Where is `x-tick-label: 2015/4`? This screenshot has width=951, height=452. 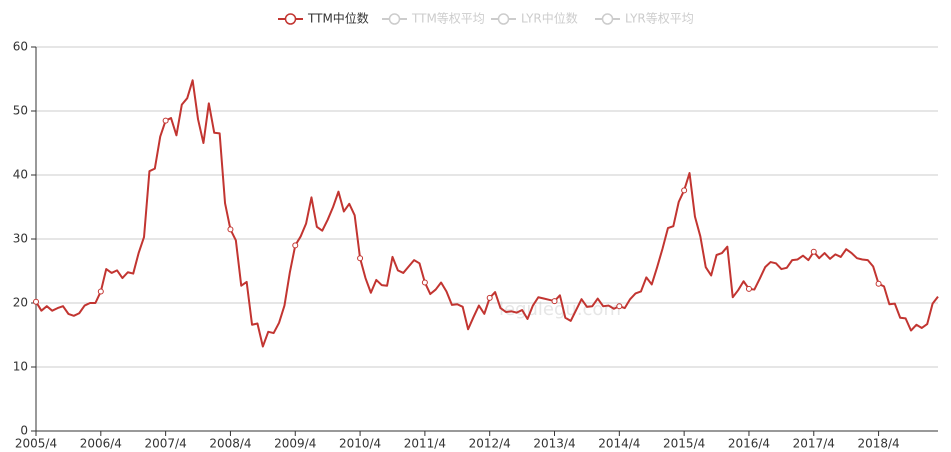 x-tick-label: 2015/4 is located at coordinates (684, 444).